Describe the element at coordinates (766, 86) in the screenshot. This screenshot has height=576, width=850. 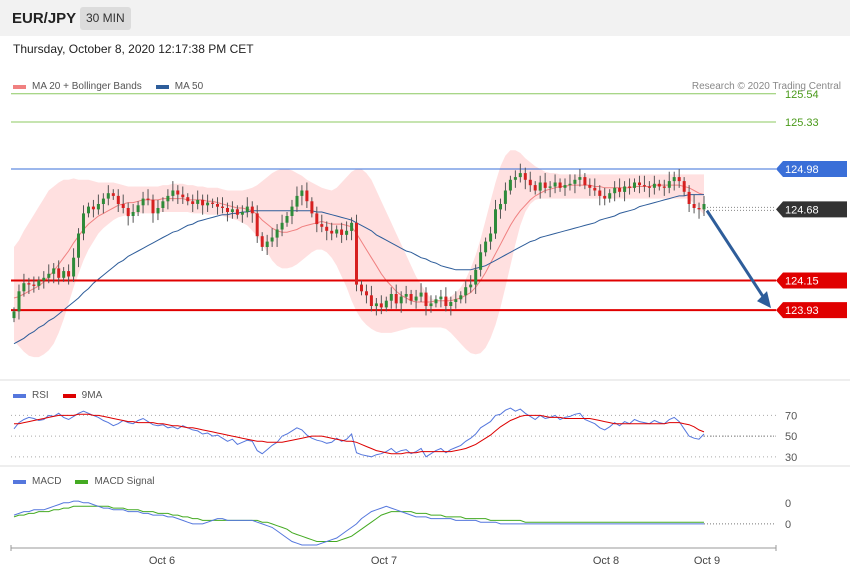
I see `credit-text: Research © 2020 Trading Central` at that location.